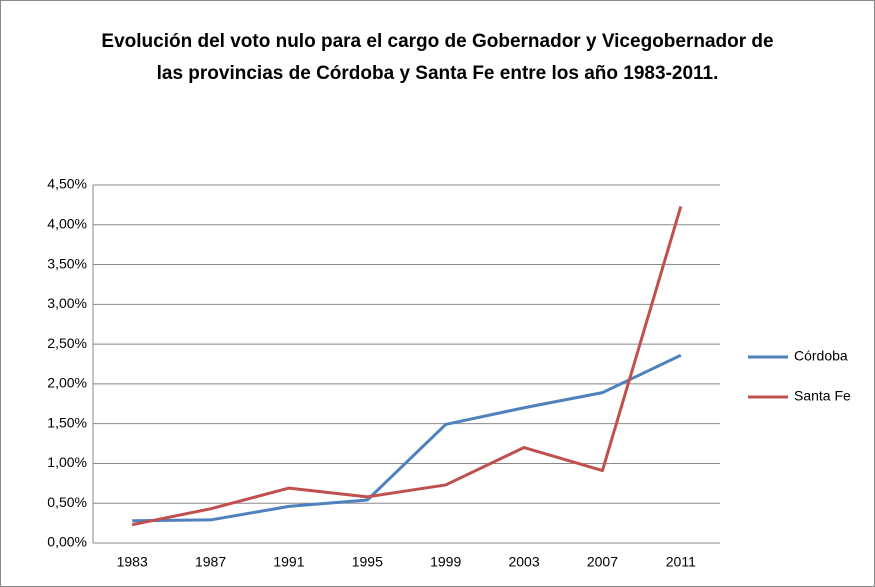  I want to click on x-tick-label: 2003, so click(523, 562).